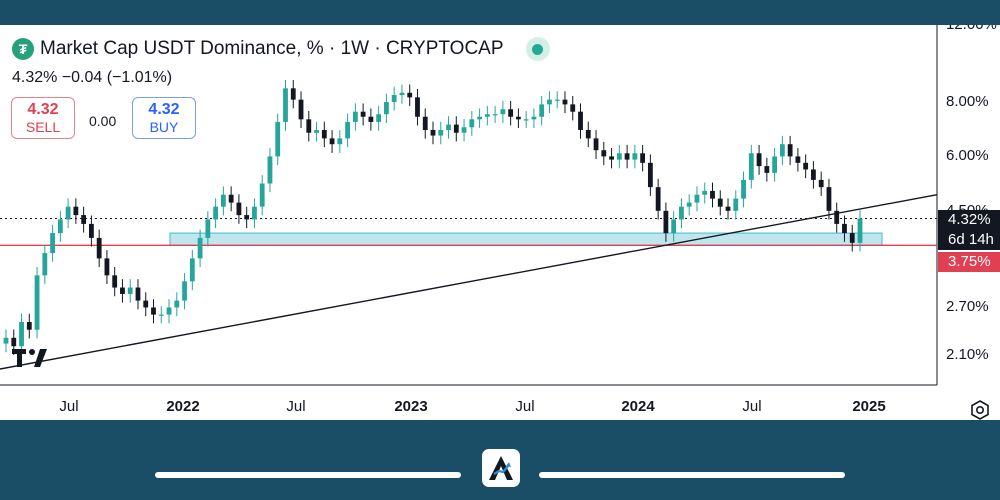  What do you see at coordinates (869, 406) in the screenshot?
I see `time-tick-label: 2025` at bounding box center [869, 406].